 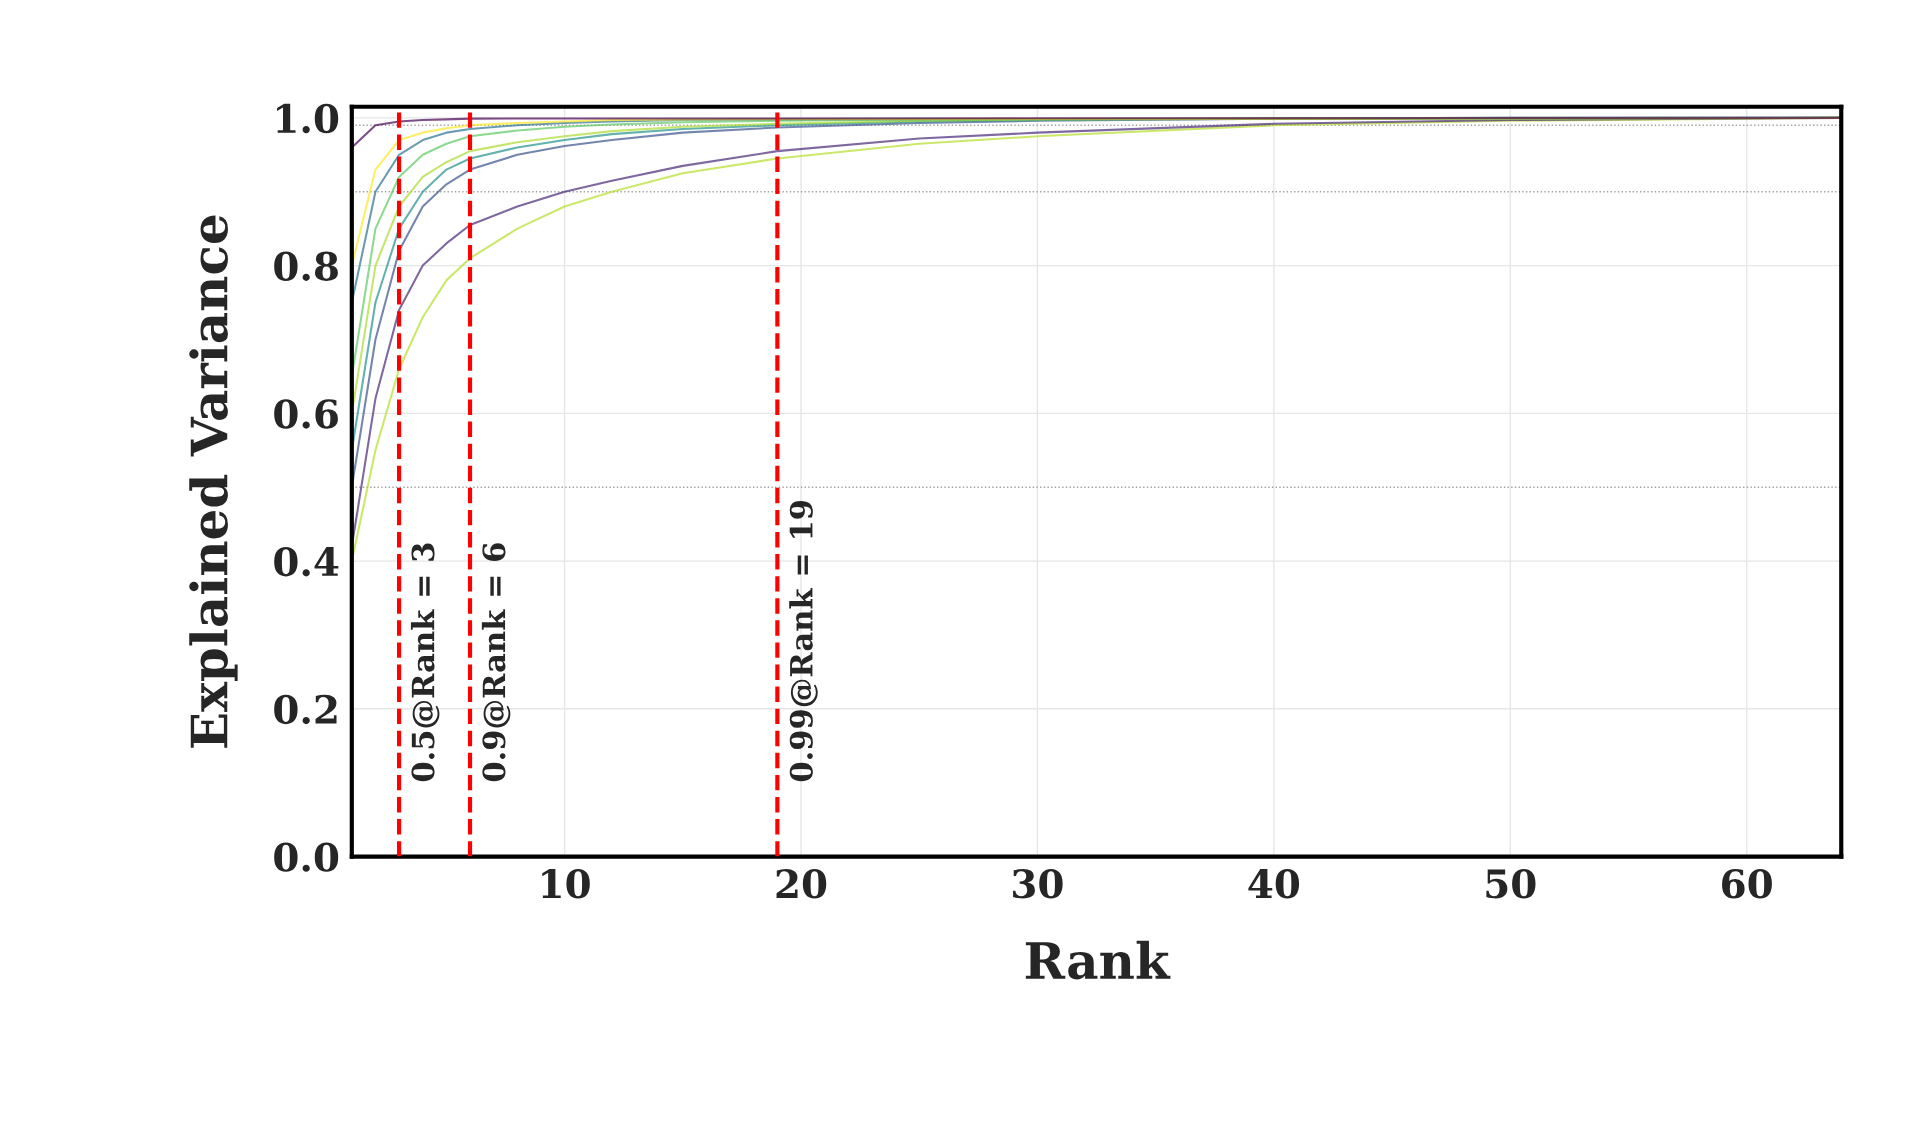 I want to click on x-tick-label: 10, so click(x=566, y=884).